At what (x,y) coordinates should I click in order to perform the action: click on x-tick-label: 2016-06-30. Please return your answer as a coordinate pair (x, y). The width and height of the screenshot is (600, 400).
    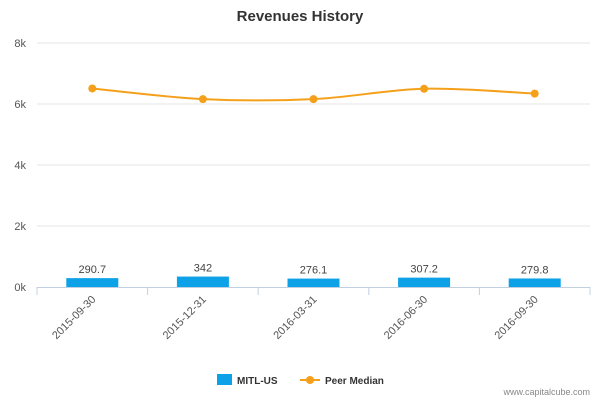
    Looking at the image, I should click on (406, 318).